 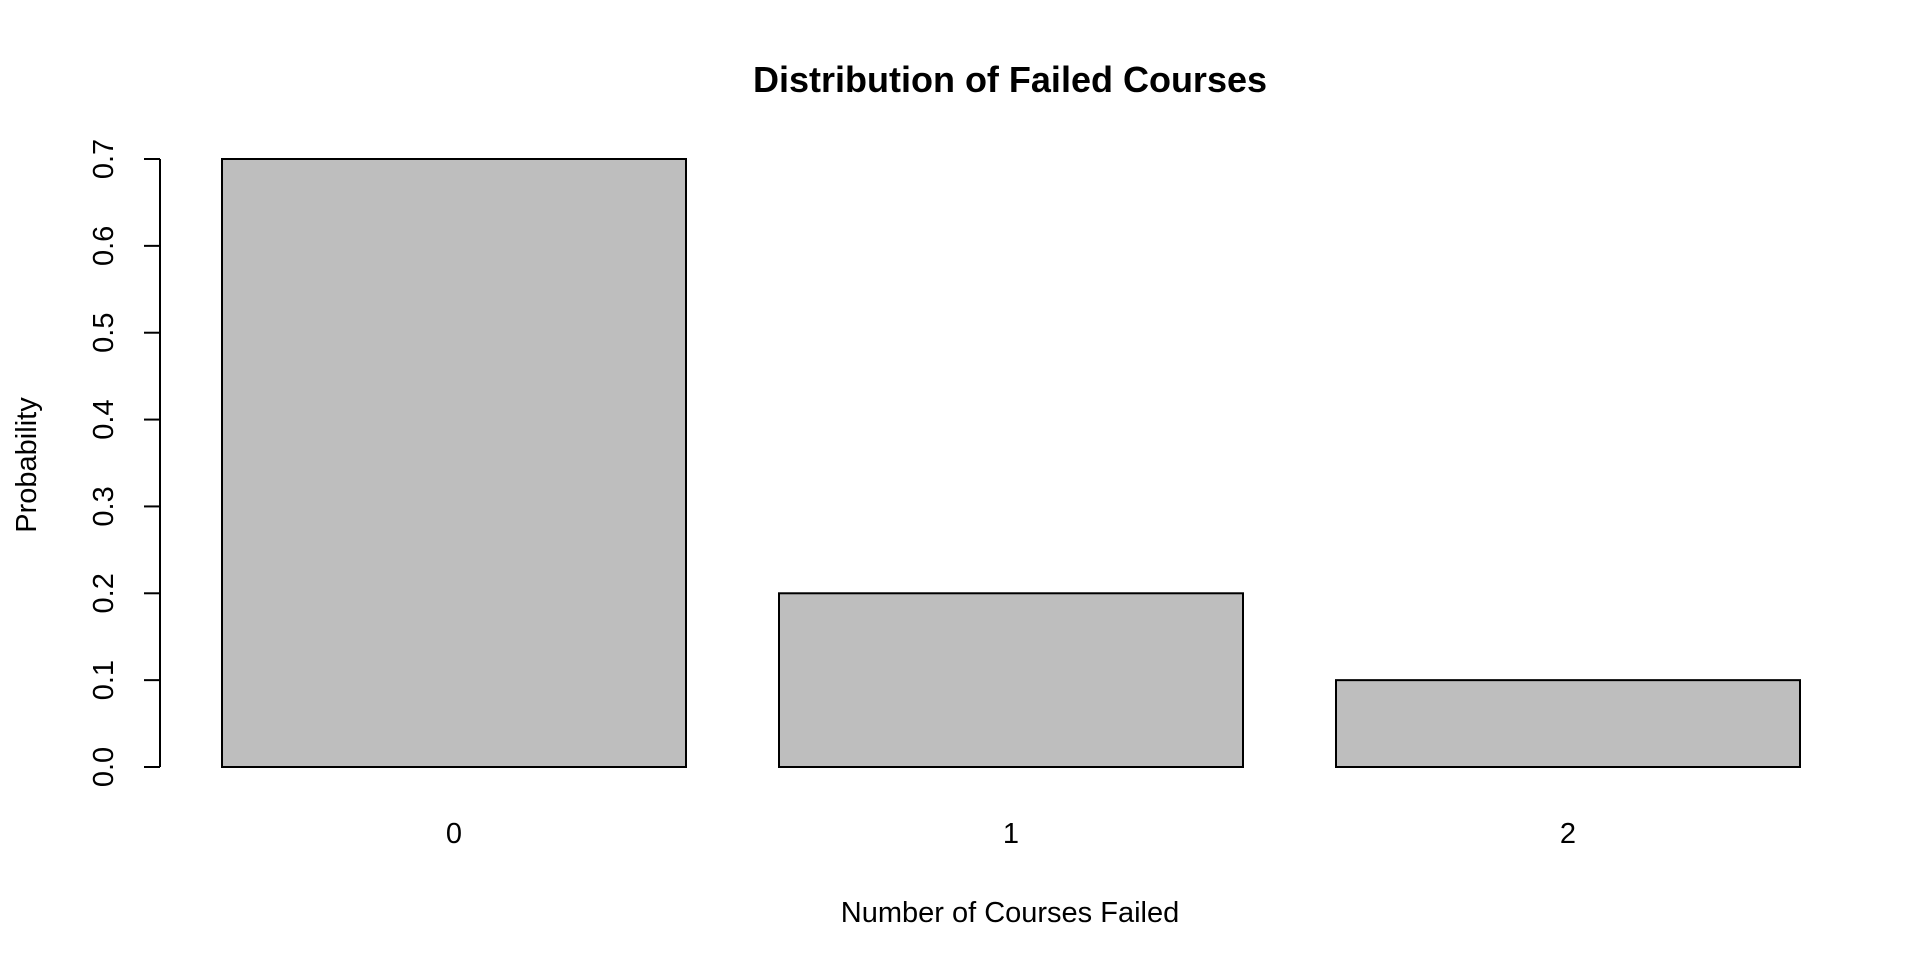 I want to click on y-axis-tick-label: 0.4, so click(x=104, y=419).